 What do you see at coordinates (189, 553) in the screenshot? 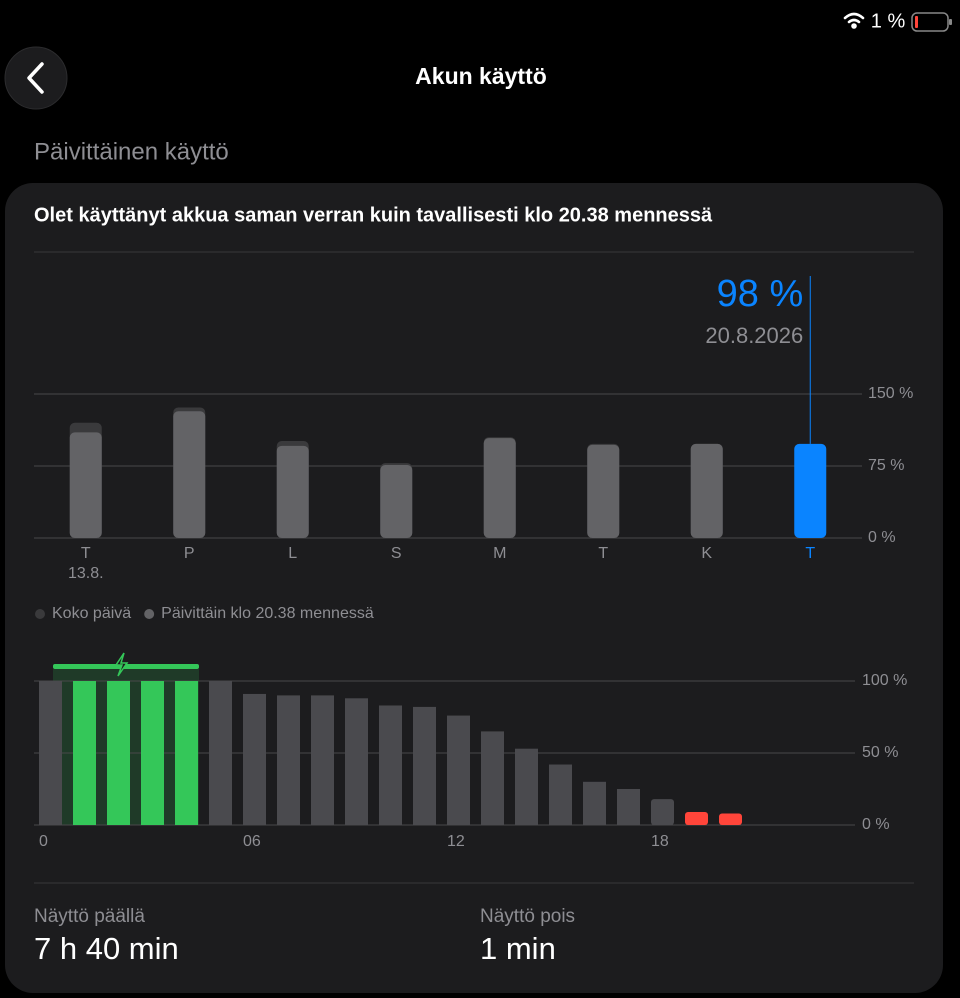
I see `x-tick-label: P` at bounding box center [189, 553].